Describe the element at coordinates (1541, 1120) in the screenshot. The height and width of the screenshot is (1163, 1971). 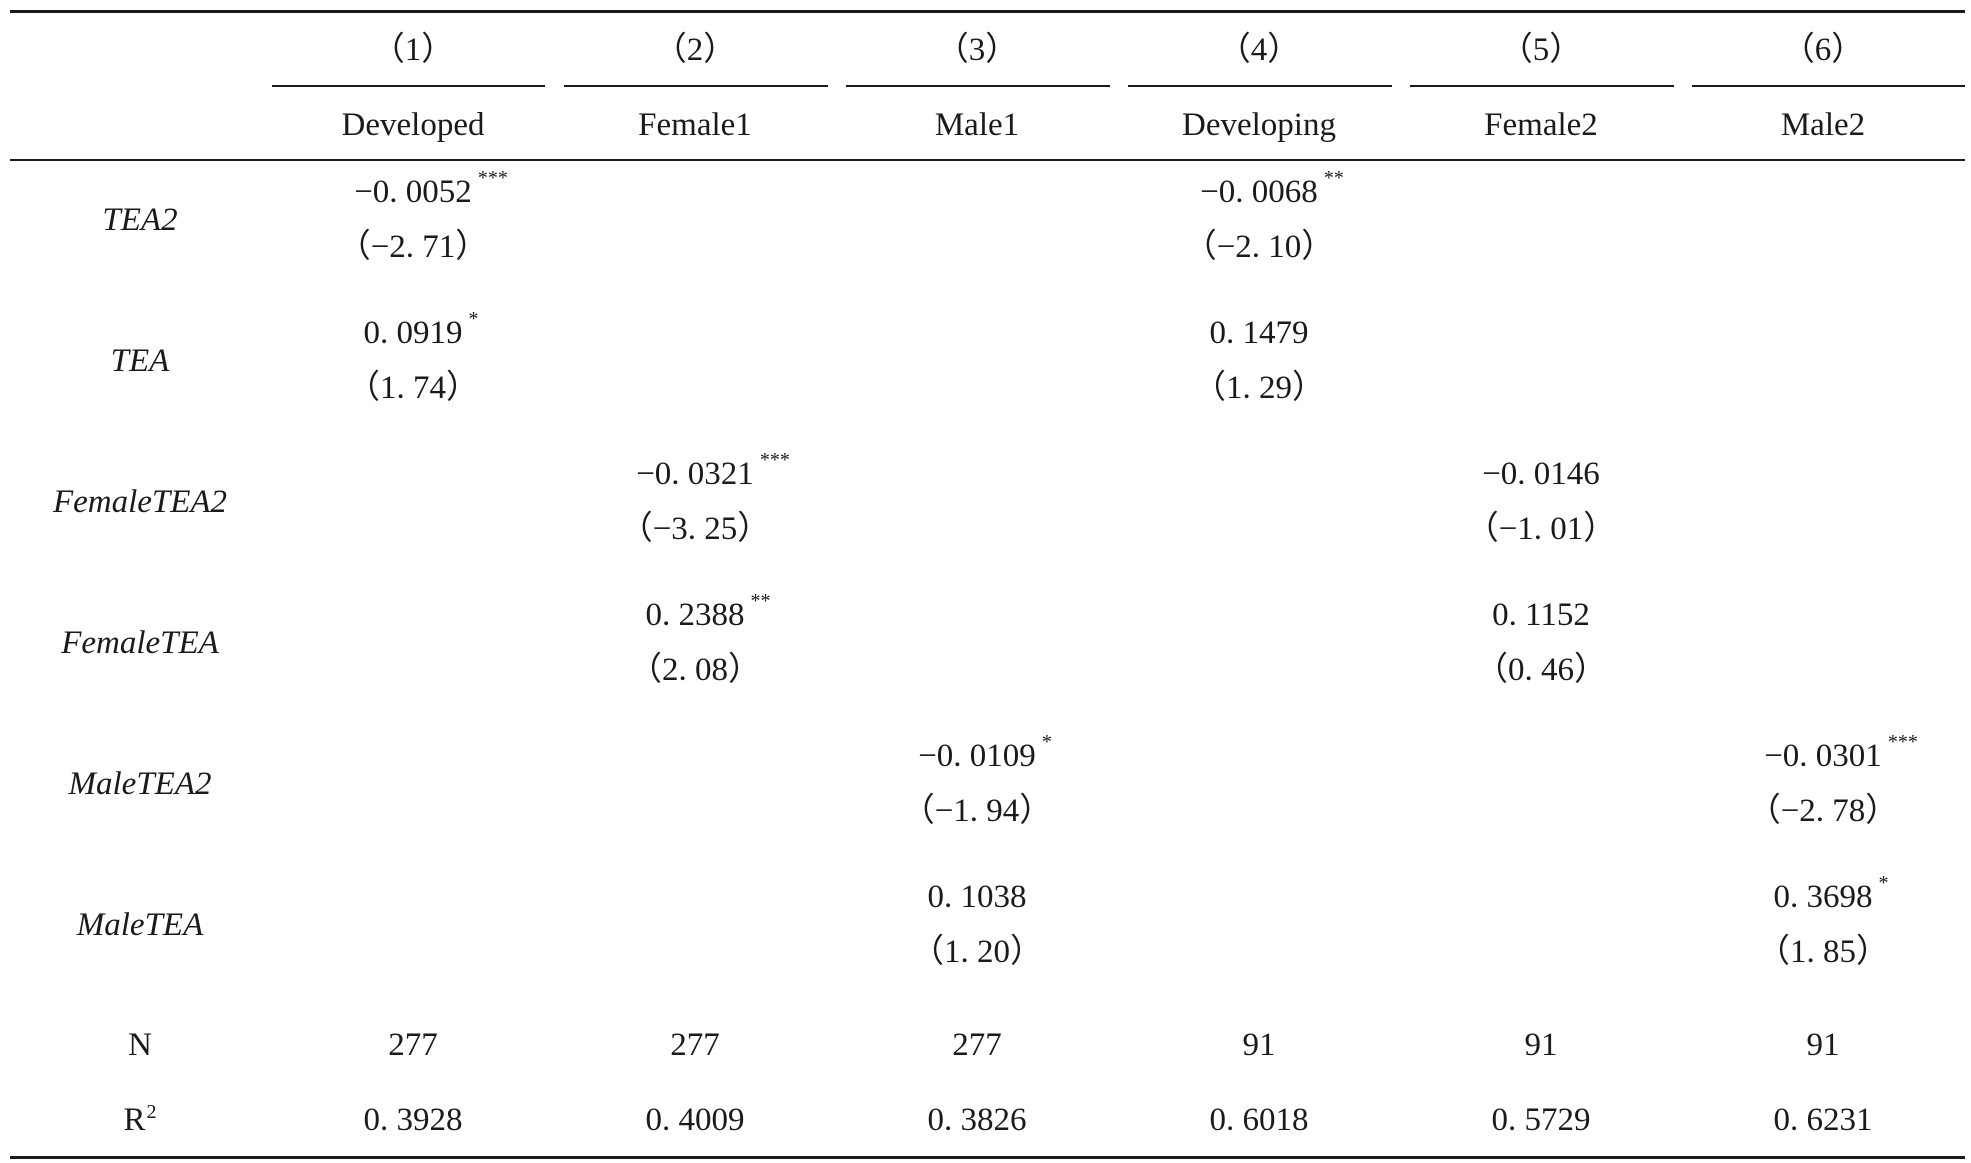
I see `r2-value: 0. 5729` at that location.